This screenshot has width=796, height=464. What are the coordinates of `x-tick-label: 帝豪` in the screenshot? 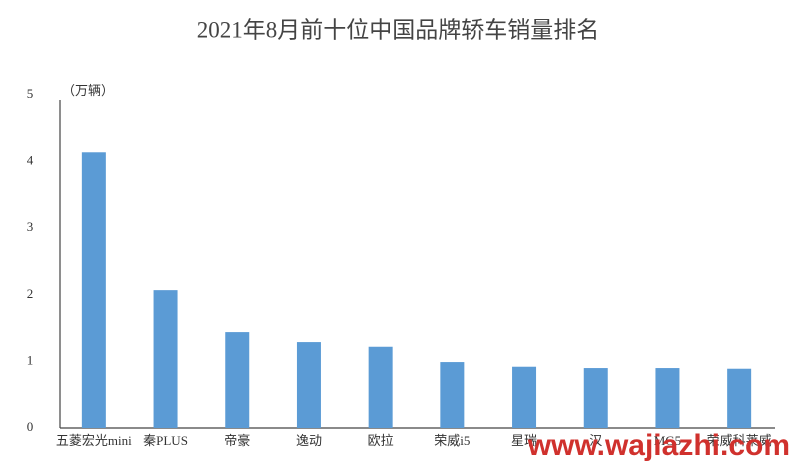 It's located at (237, 440).